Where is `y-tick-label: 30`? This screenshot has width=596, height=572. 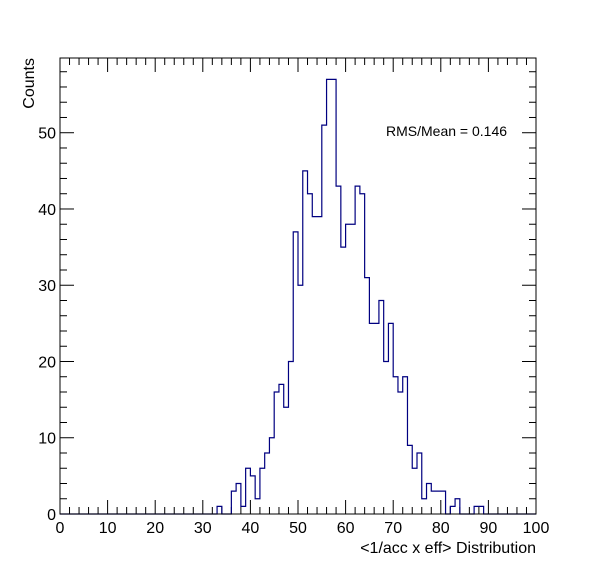 y-tick-label: 30 is located at coordinates (47, 286).